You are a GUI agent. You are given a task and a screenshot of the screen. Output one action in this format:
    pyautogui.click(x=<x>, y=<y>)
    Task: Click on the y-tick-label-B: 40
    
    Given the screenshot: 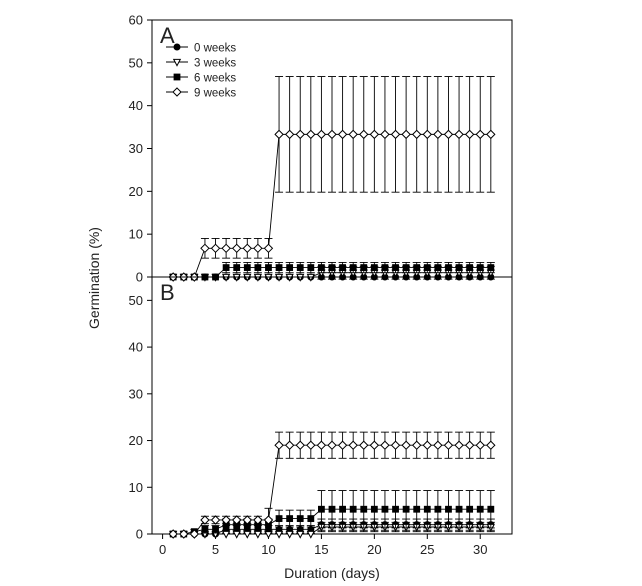 What is the action you would take?
    pyautogui.click(x=136, y=347)
    